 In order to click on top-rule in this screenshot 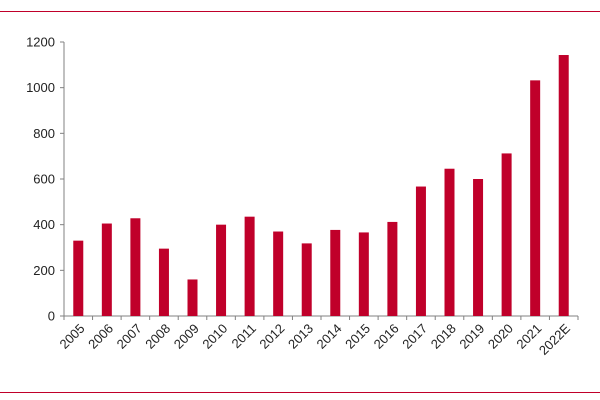, I will do `click(300, 11)`.